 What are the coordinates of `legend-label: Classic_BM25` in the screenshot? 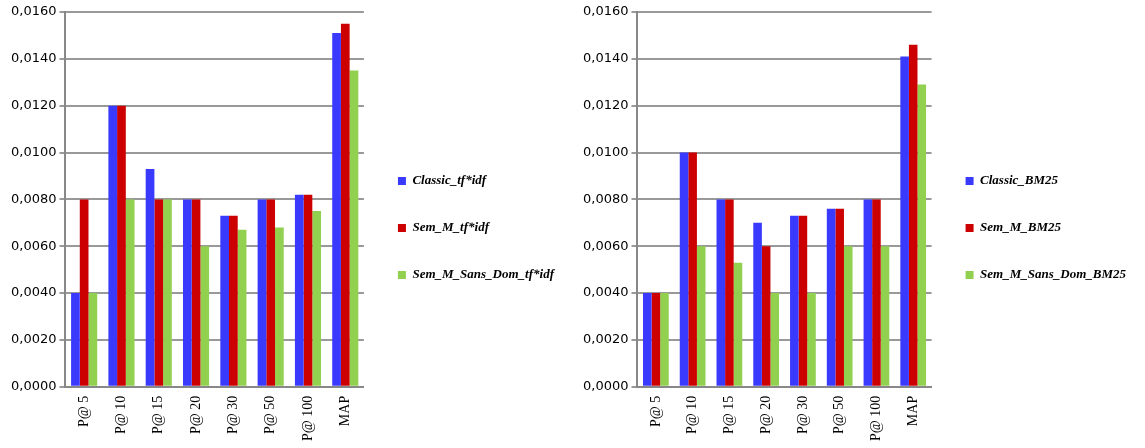 It's located at (1019, 180).